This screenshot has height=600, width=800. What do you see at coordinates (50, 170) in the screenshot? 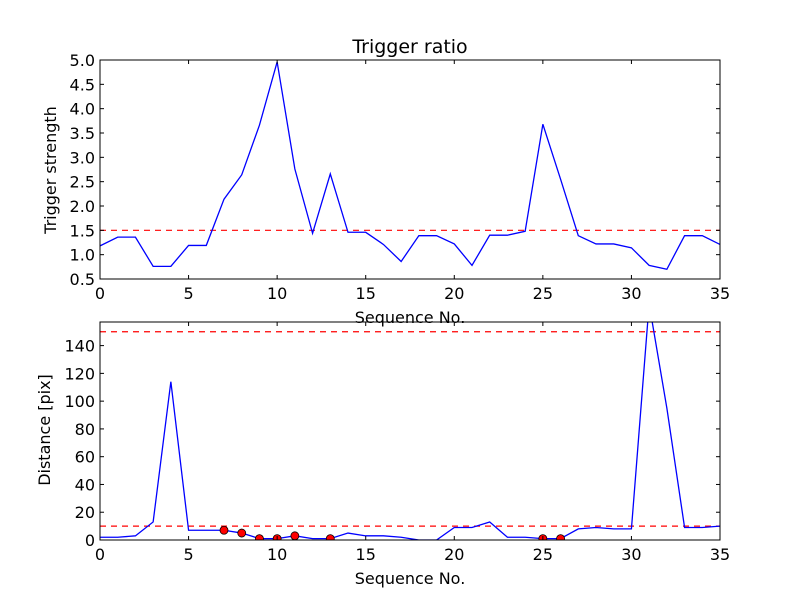
I see `y-axis-label: Trigger strength` at bounding box center [50, 170].